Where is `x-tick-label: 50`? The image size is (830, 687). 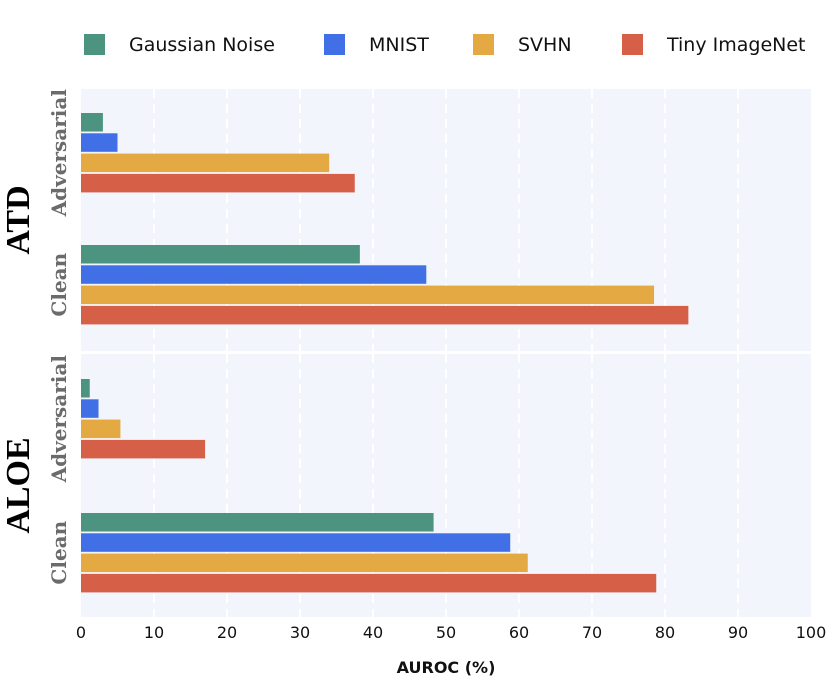 x-tick-label: 50 is located at coordinates (446, 632).